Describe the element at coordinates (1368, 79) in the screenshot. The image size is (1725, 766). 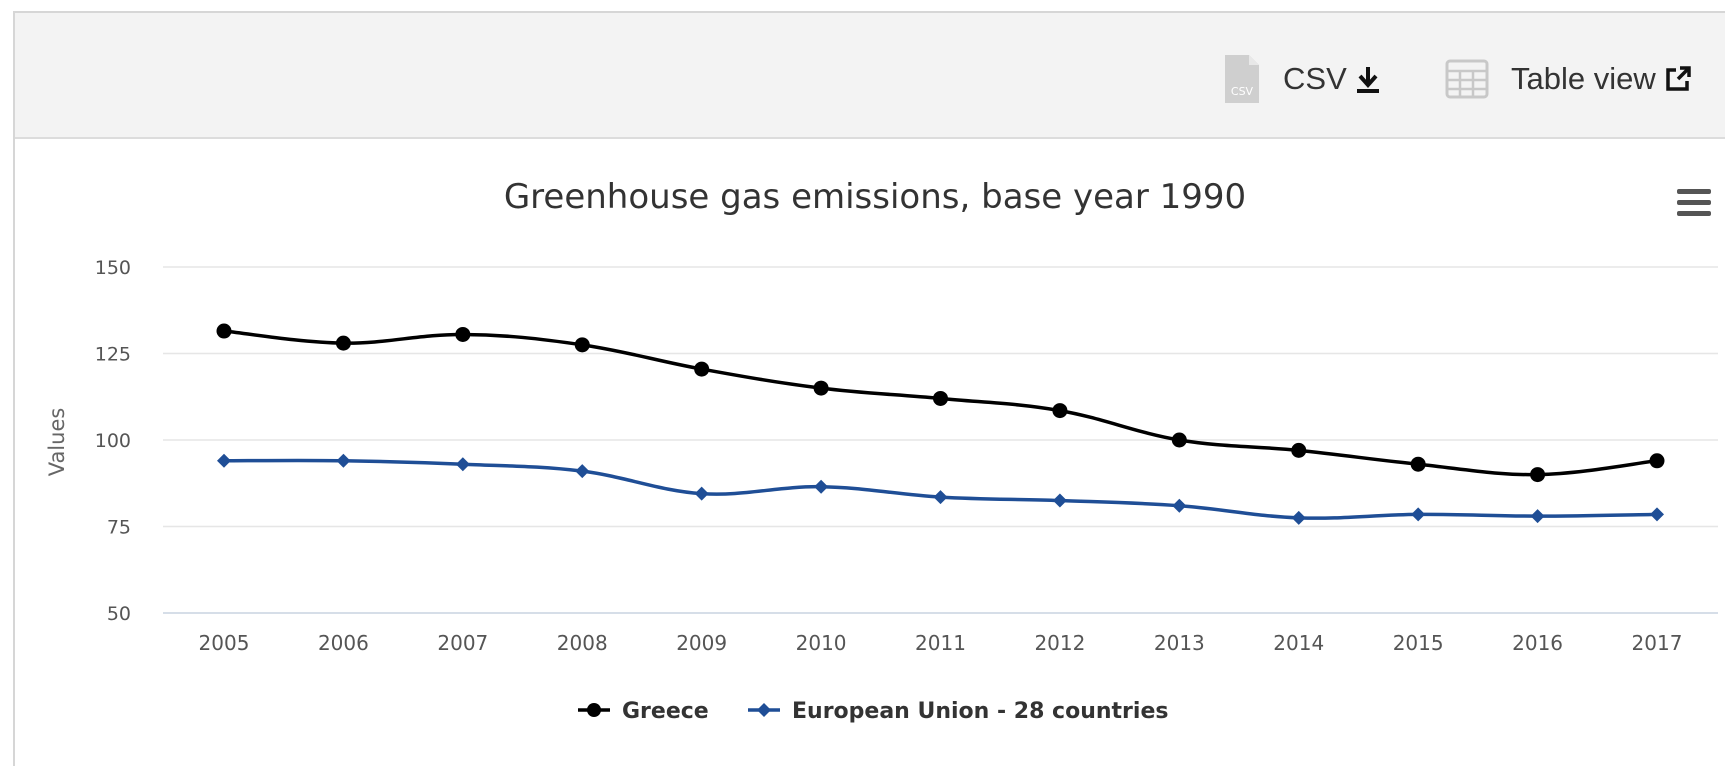
I see `download-icon` at that location.